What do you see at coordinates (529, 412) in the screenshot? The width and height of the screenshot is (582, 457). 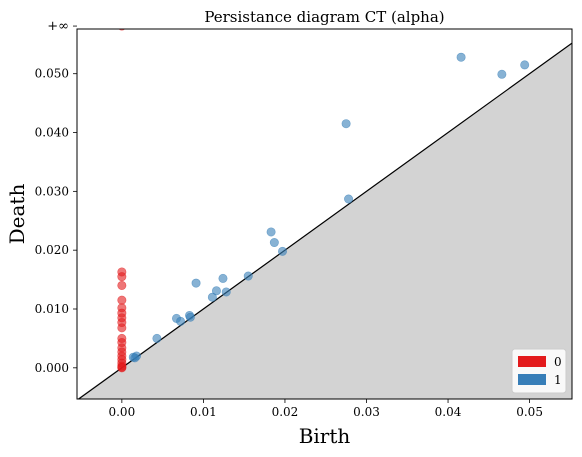 I see `x-tick-label: 0.05` at bounding box center [529, 412].